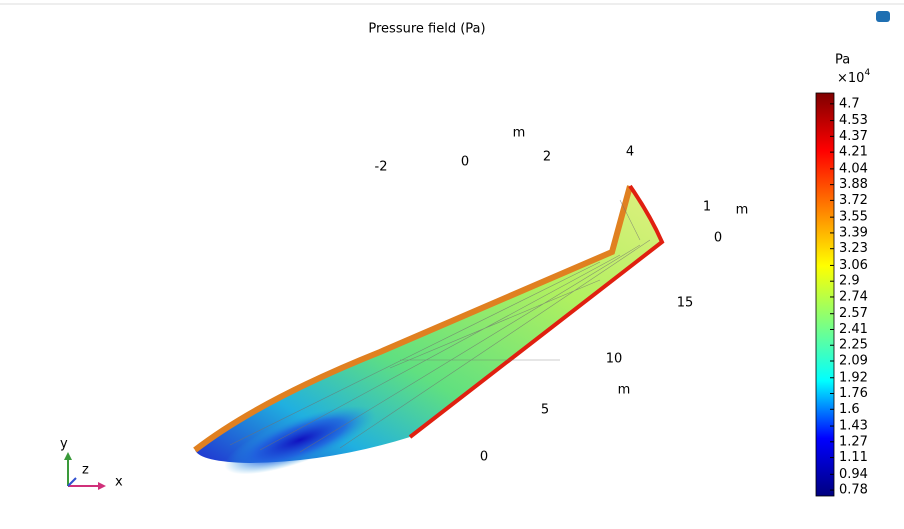 The image size is (904, 529). What do you see at coordinates (465, 162) in the screenshot?
I see `x-tick-label: 0` at bounding box center [465, 162].